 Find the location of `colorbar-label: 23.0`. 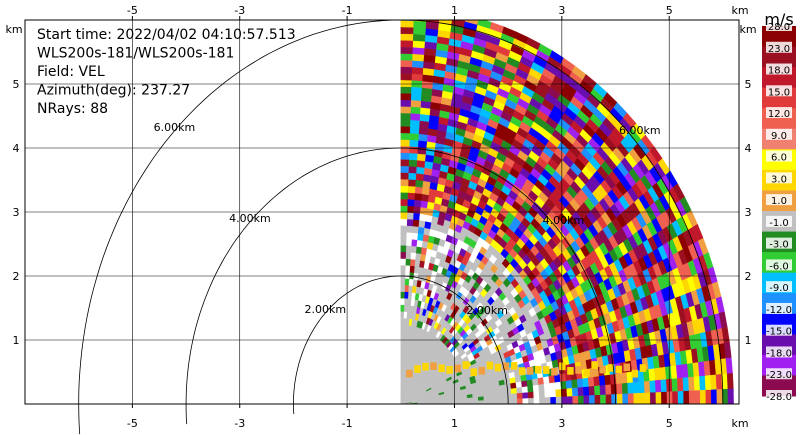

colorbar-label: 23.0 is located at coordinates (779, 49).